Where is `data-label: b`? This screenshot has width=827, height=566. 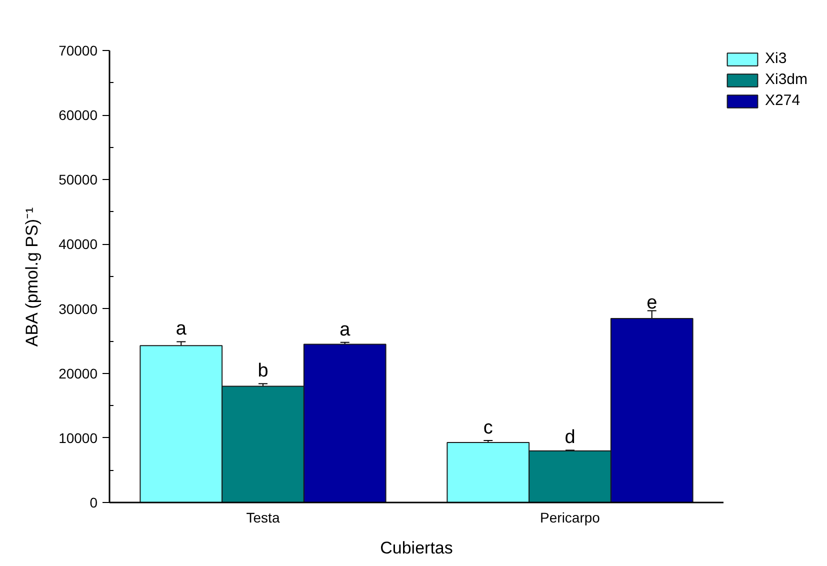
data-label: b is located at coordinates (263, 371).